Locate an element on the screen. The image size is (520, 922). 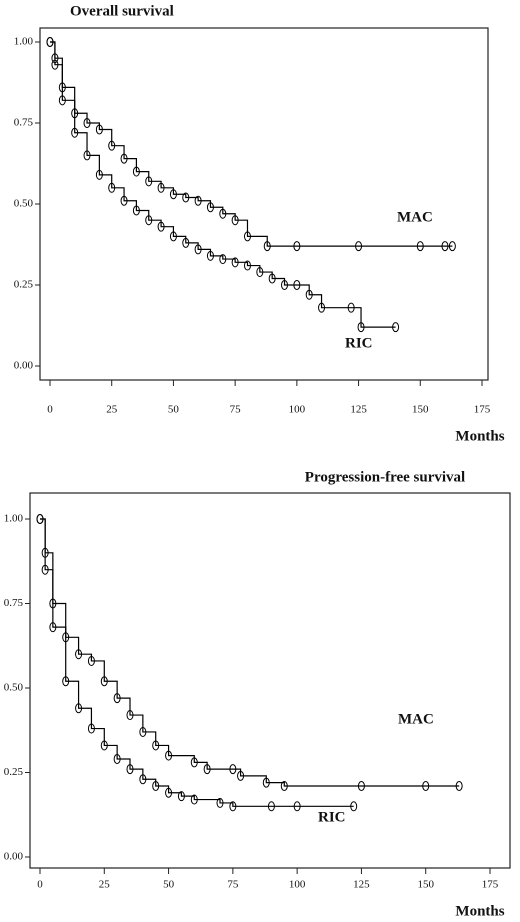
series-label: MAC is located at coordinates (415, 217).